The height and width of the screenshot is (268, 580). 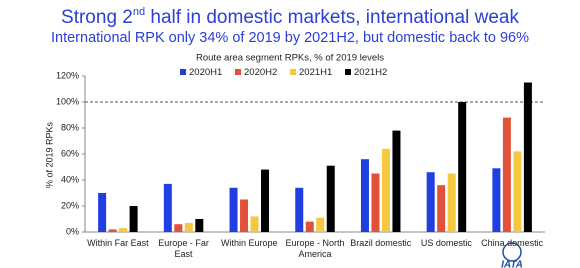 What do you see at coordinates (183, 248) in the screenshot?
I see `x-tick-label: Europe - Far East` at bounding box center [183, 248].